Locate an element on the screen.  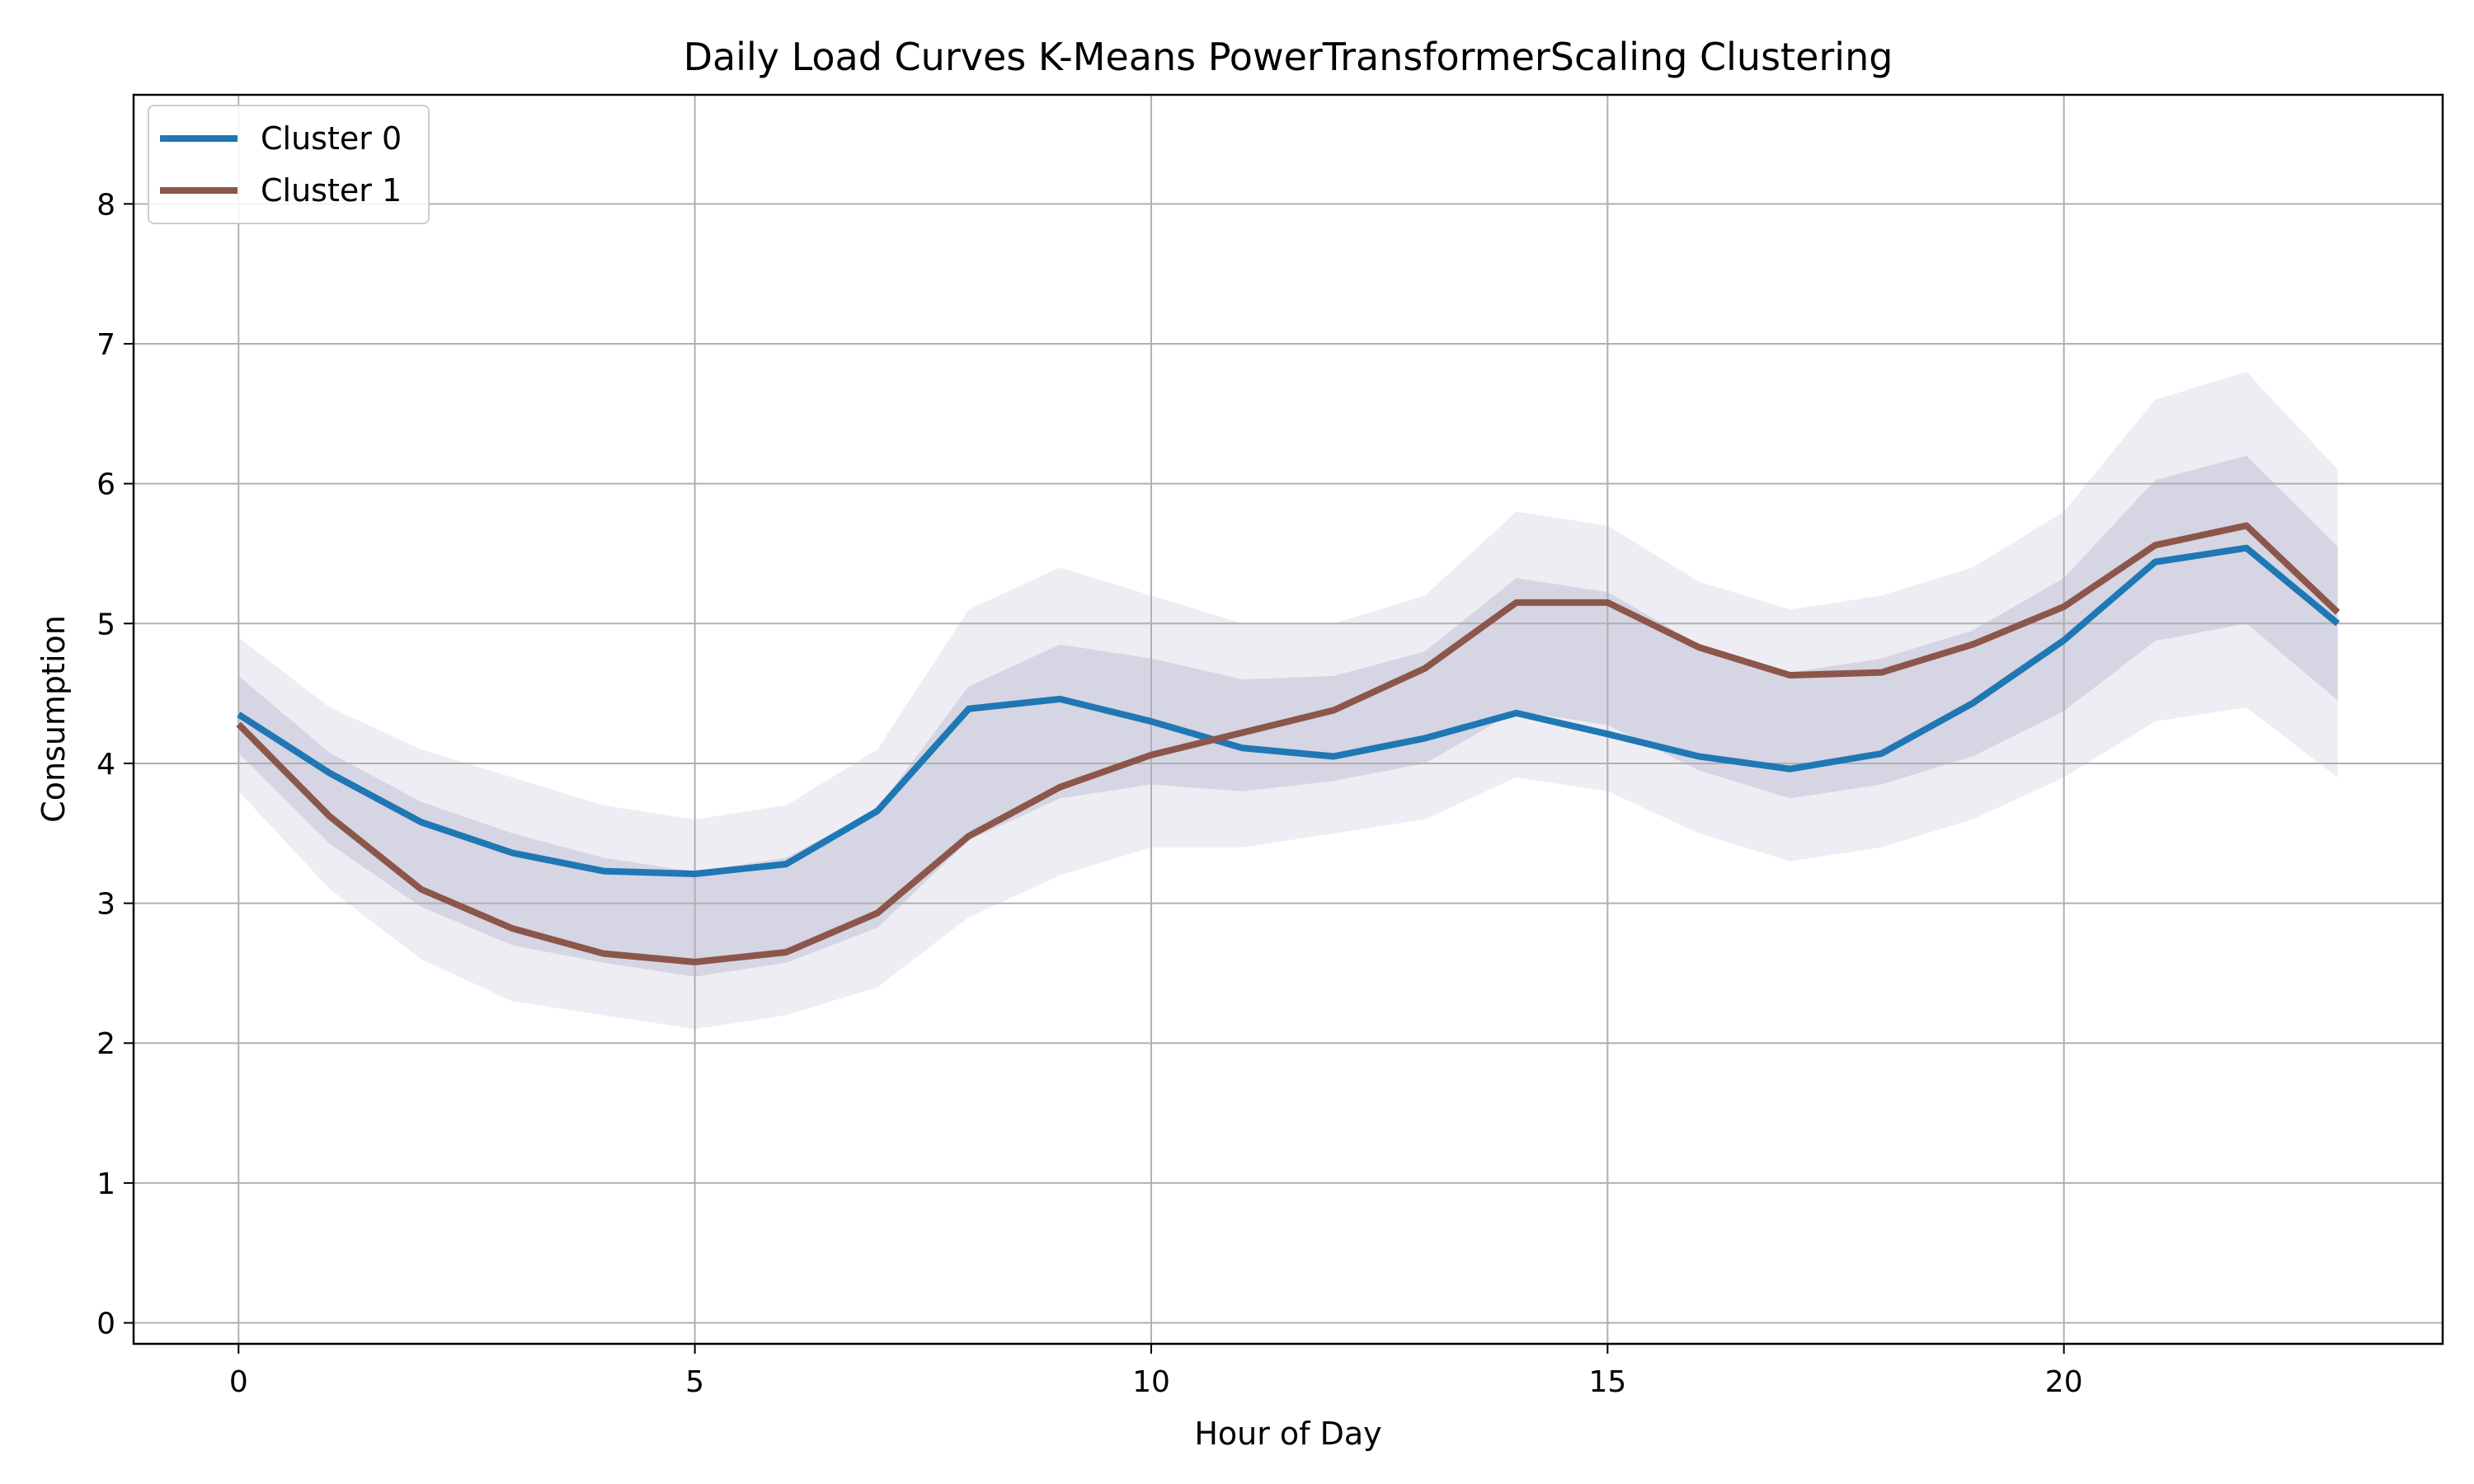
y-tick-label: 2 is located at coordinates (105, 1044).